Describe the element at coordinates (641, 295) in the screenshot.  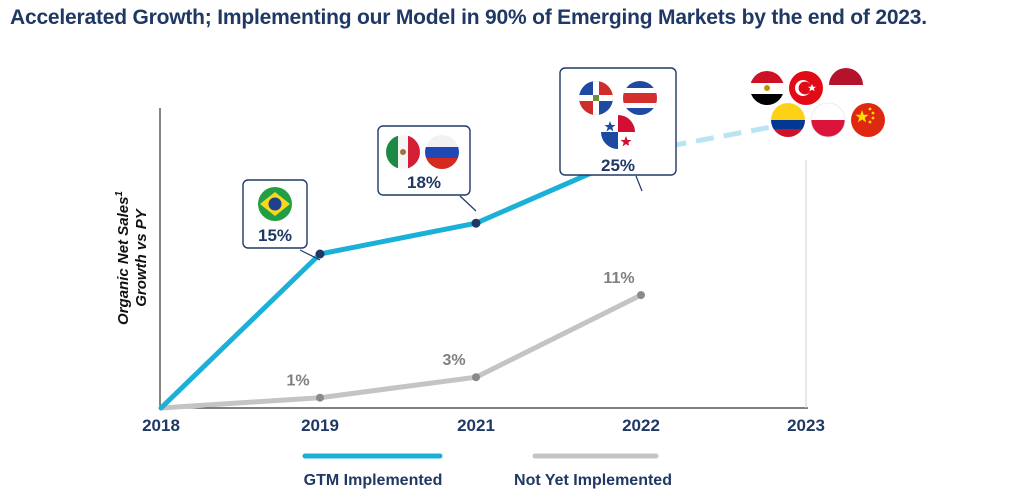
I see `not-yet-point-2022` at that location.